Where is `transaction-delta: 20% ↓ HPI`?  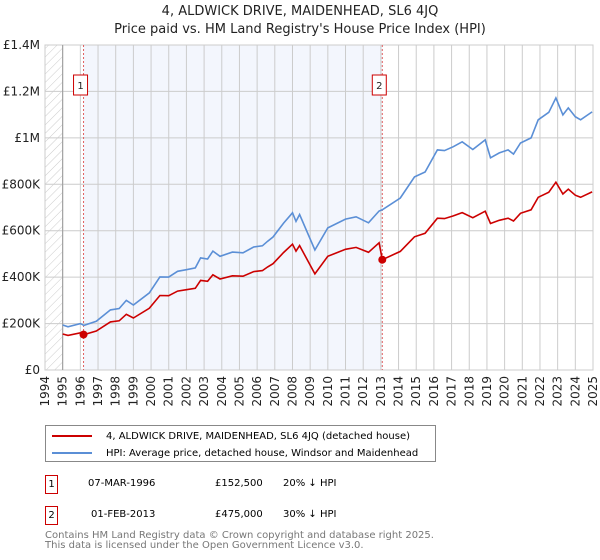
transaction-delta: 20% ↓ HPI is located at coordinates (310, 483).